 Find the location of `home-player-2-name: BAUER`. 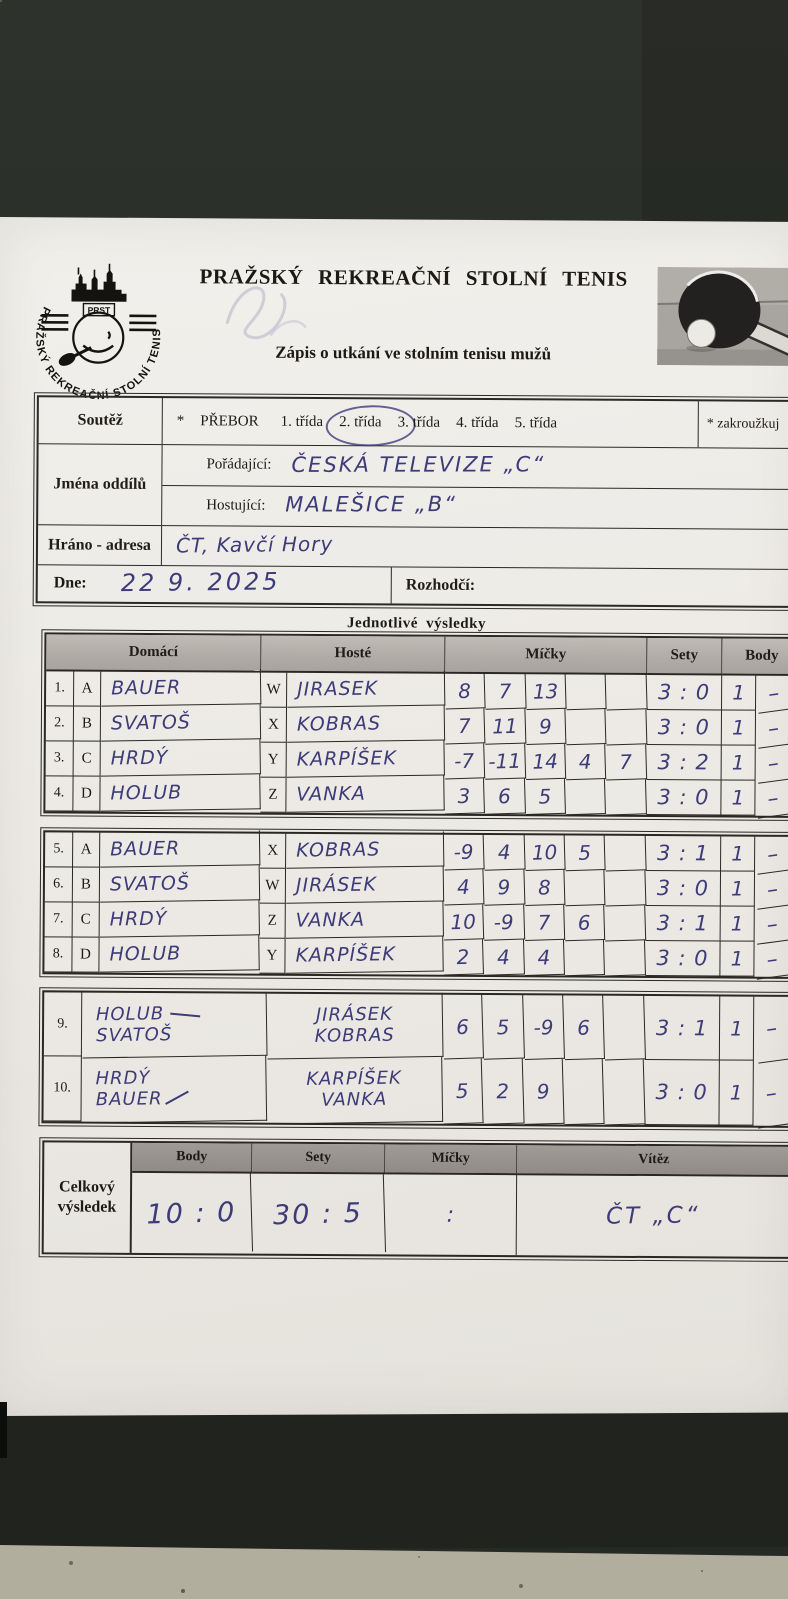

home-player-2-name: BAUER is located at coordinates (129, 1099).